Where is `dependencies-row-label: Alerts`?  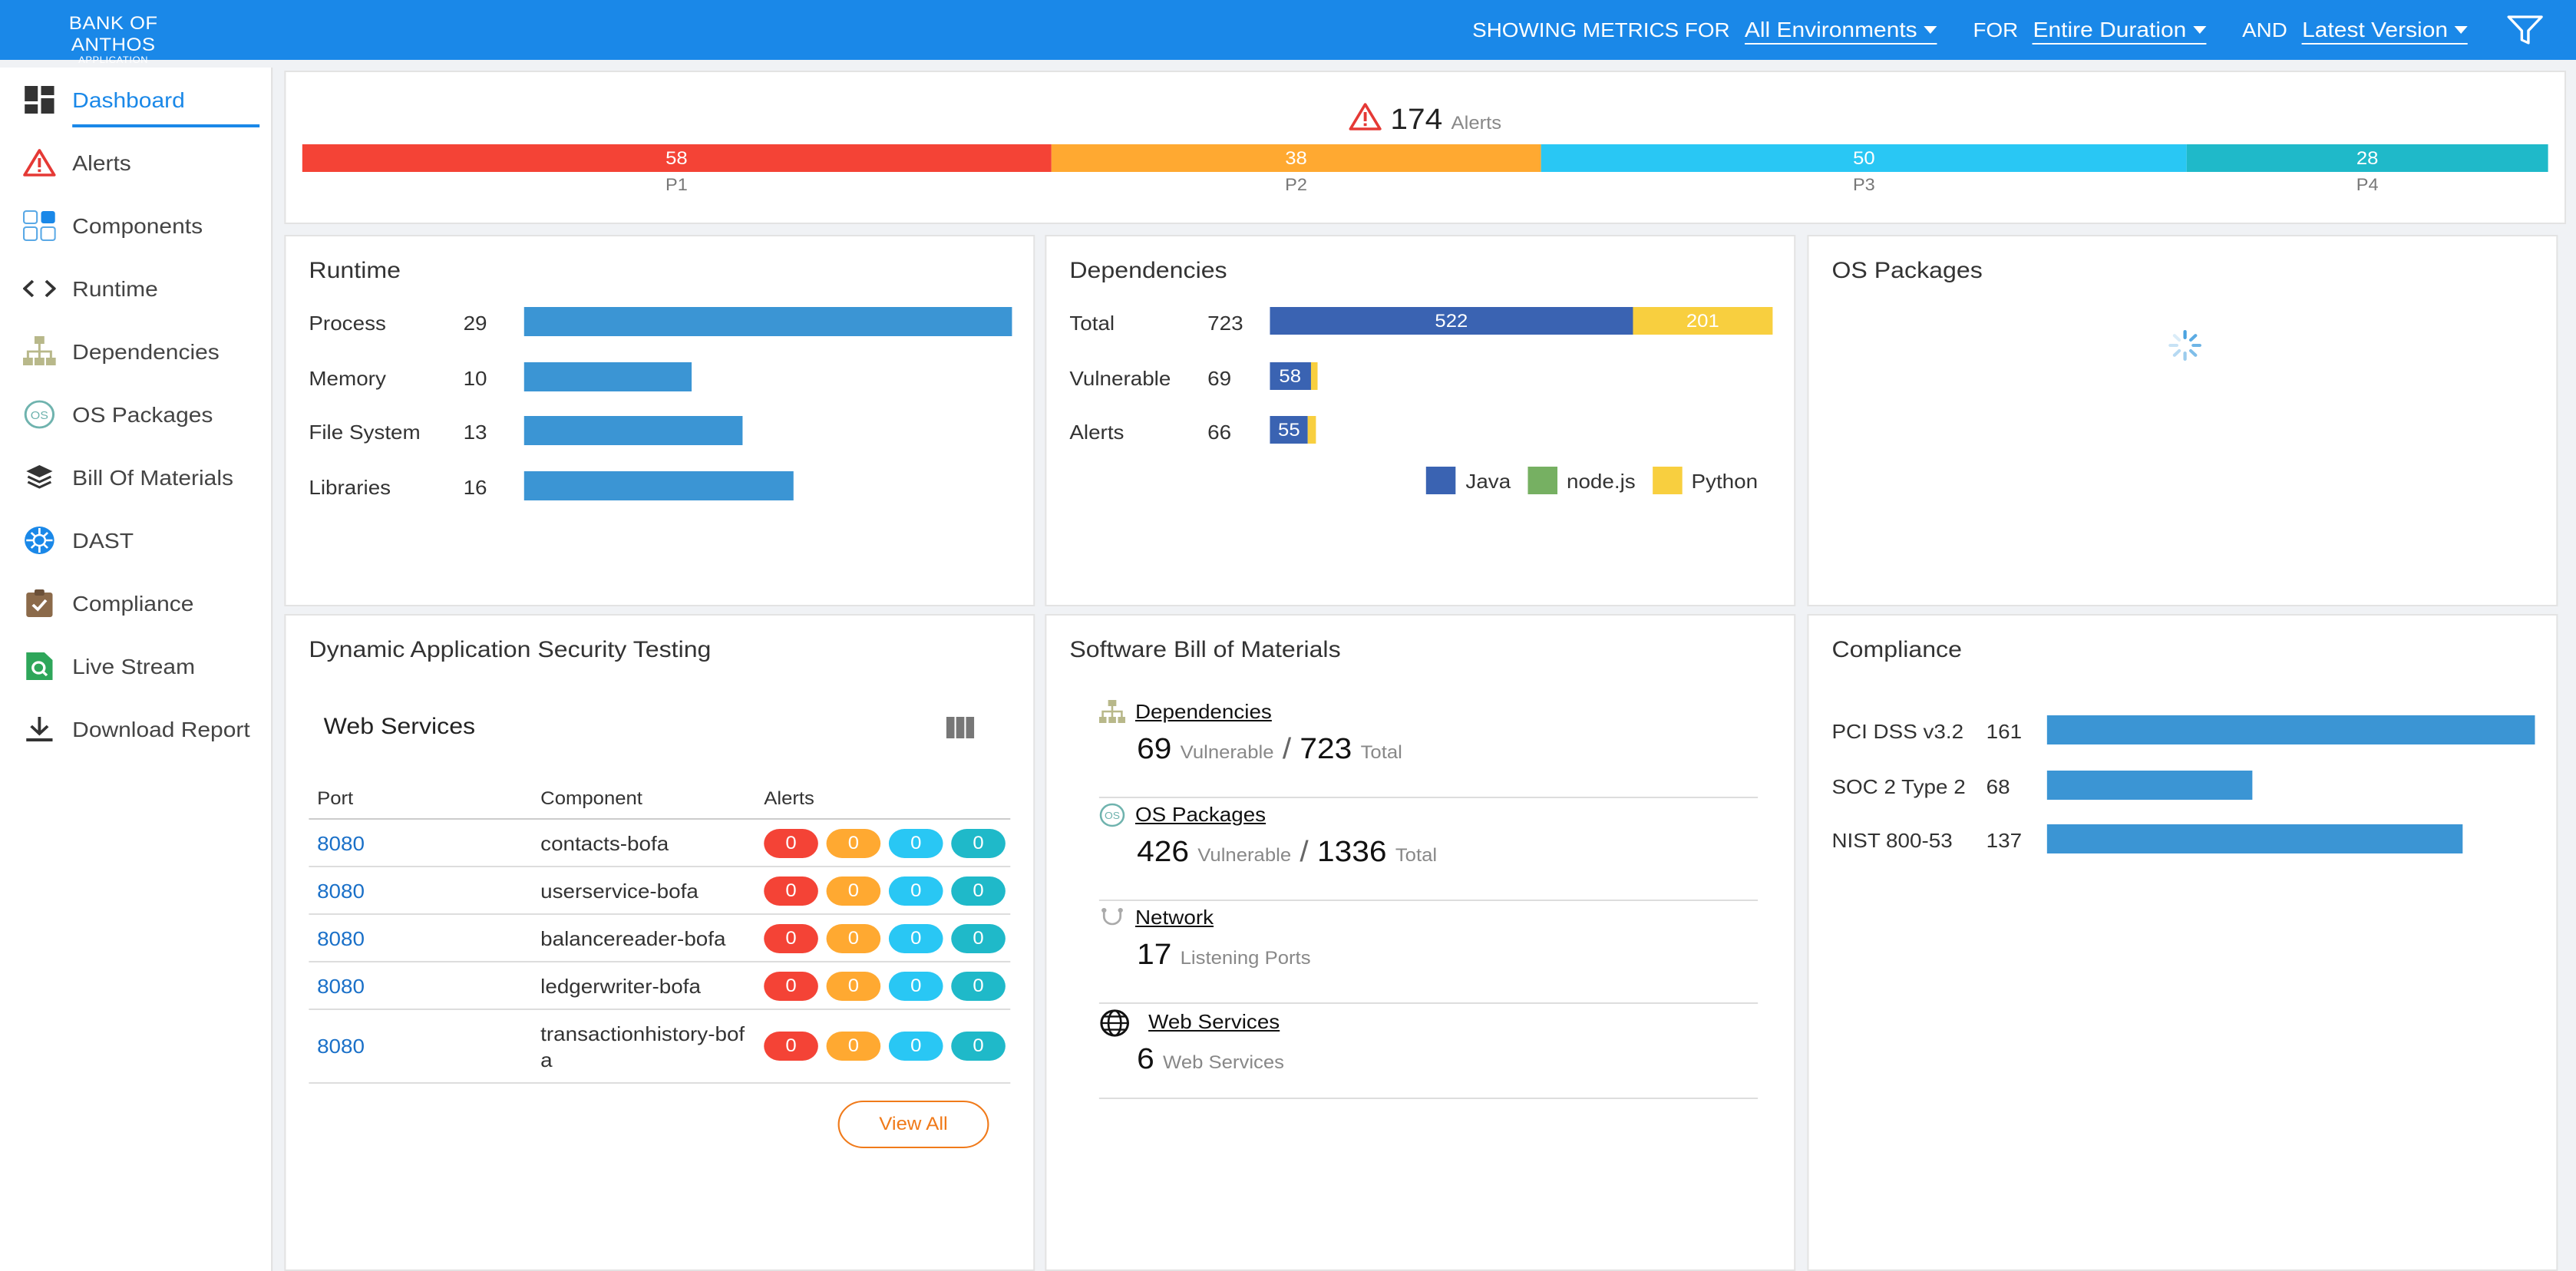 dependencies-row-label: Alerts is located at coordinates (1097, 432).